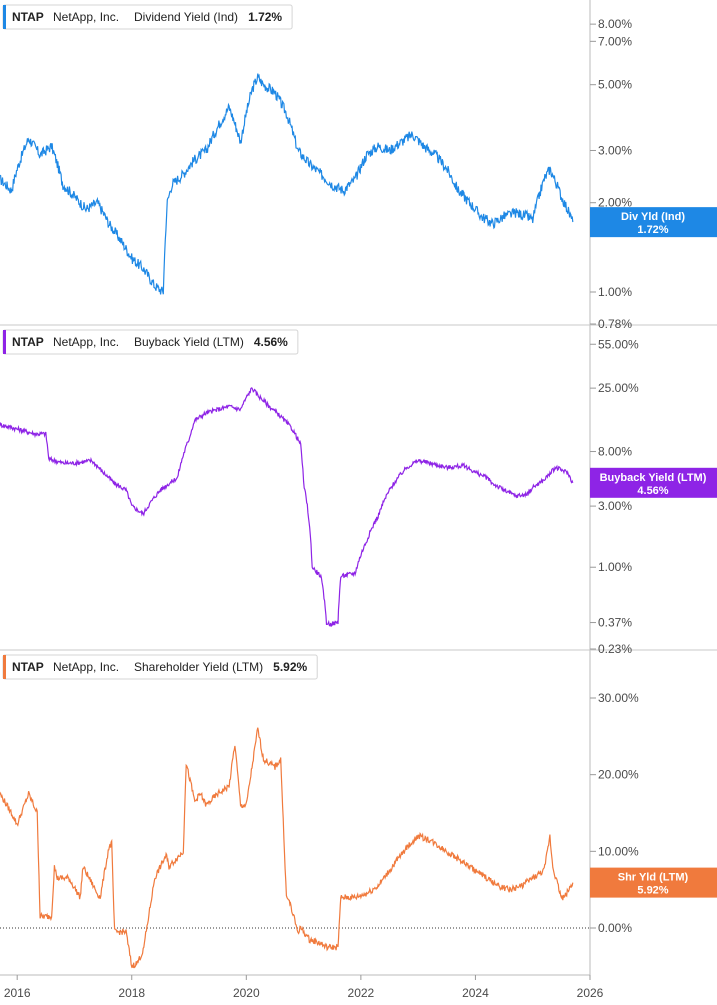 Image resolution: width=717 pixels, height=1005 pixels. I want to click on value-badge-label: Div Yld (Ind), so click(653, 217).